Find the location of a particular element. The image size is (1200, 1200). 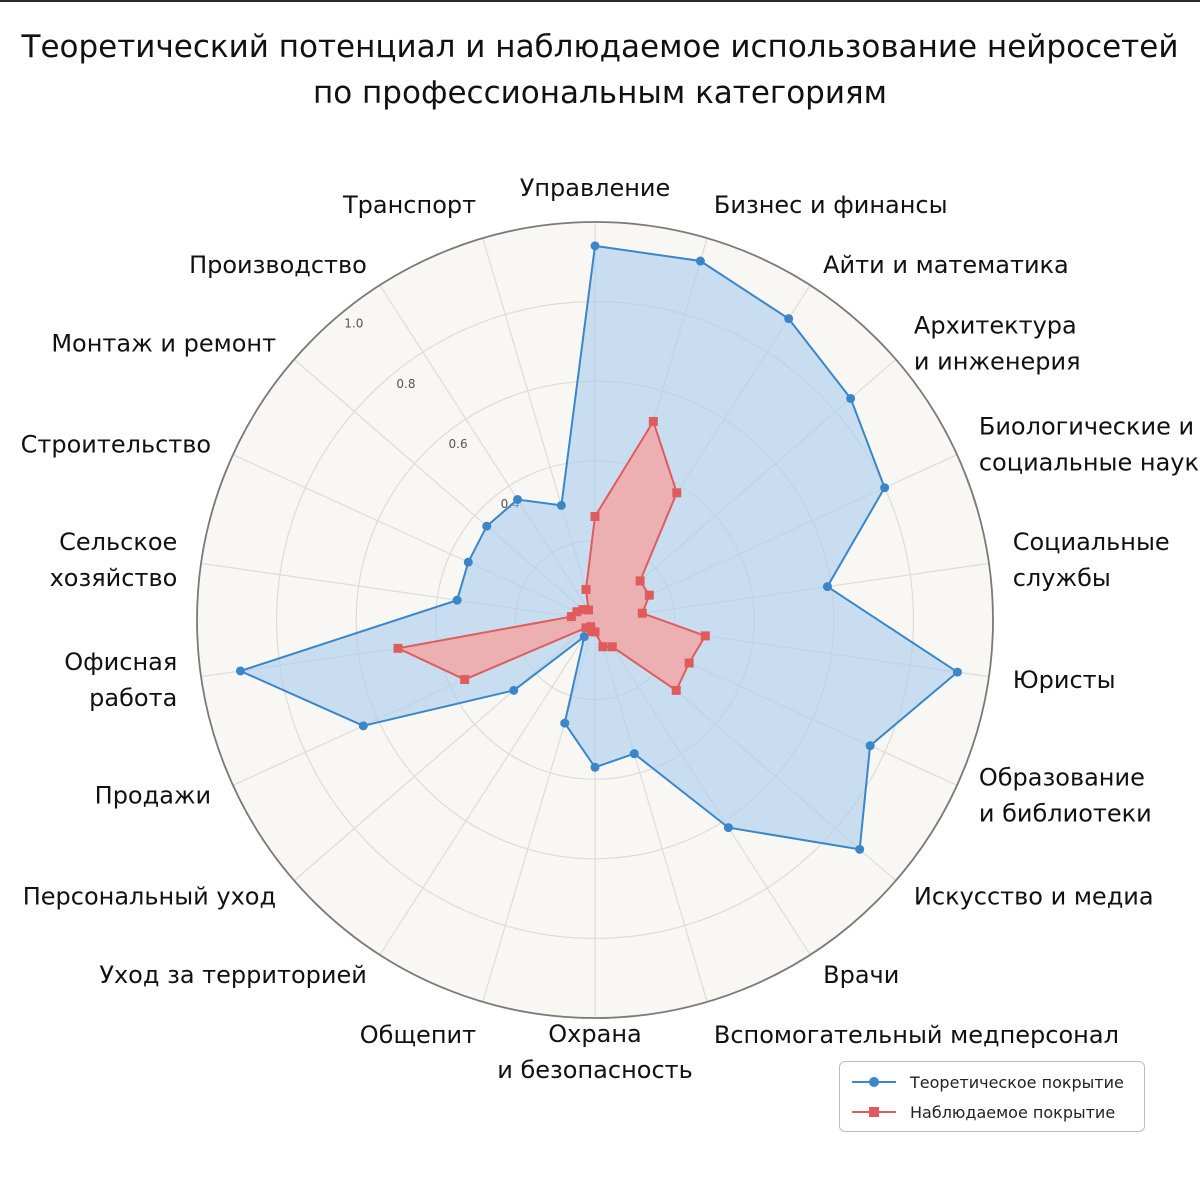

category-label-17-line-0: Сельское is located at coordinates (118, 542).